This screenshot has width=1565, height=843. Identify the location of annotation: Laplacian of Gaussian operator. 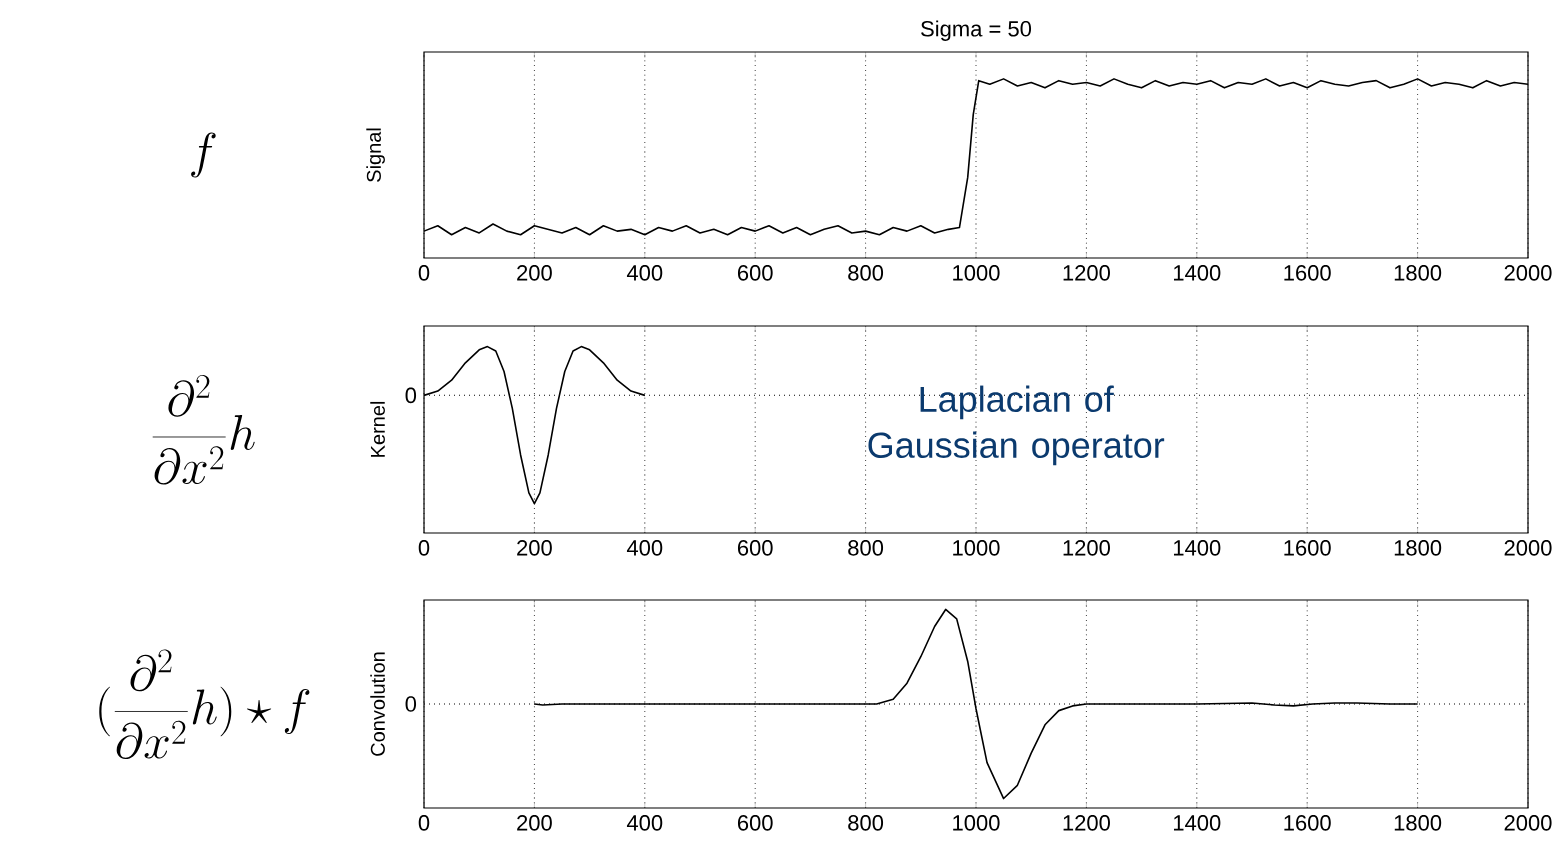
(1016, 425).